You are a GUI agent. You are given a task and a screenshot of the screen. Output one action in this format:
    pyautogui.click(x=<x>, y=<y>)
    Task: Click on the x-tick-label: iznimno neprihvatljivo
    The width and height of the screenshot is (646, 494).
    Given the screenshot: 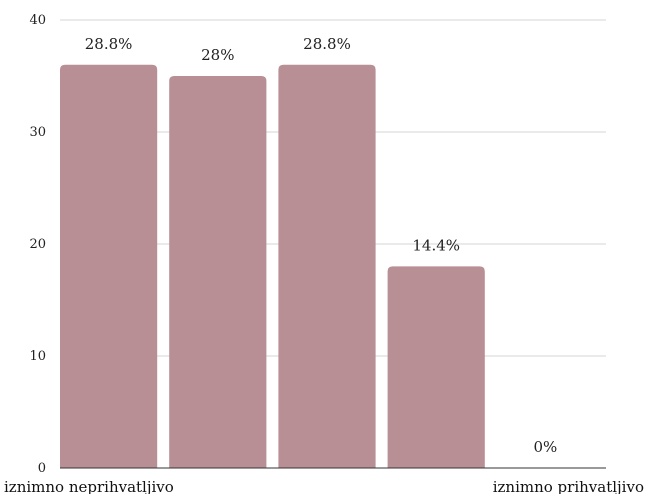 What is the action you would take?
    pyautogui.click(x=89, y=486)
    